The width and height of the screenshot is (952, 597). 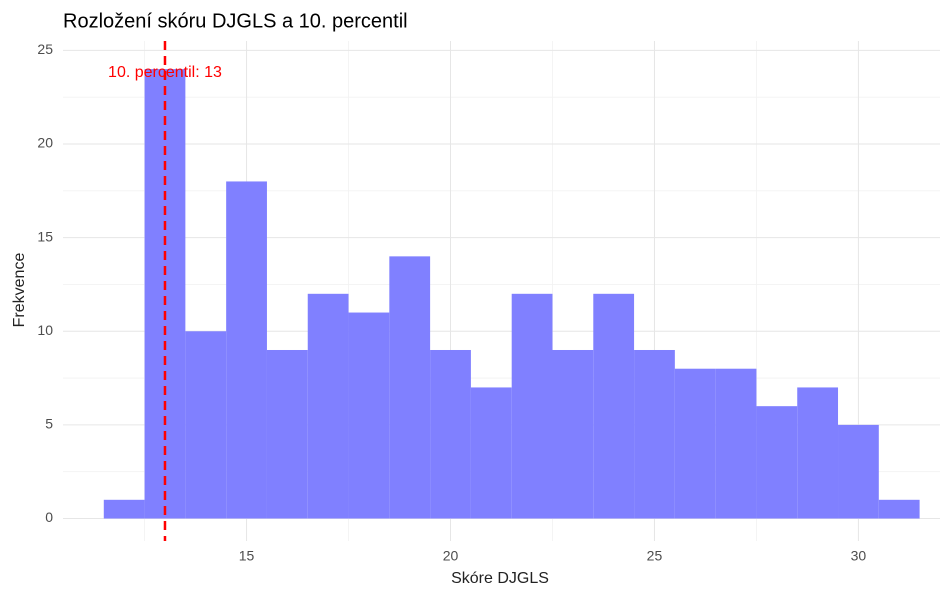 I want to click on y-tick-label: 5, so click(x=49, y=424).